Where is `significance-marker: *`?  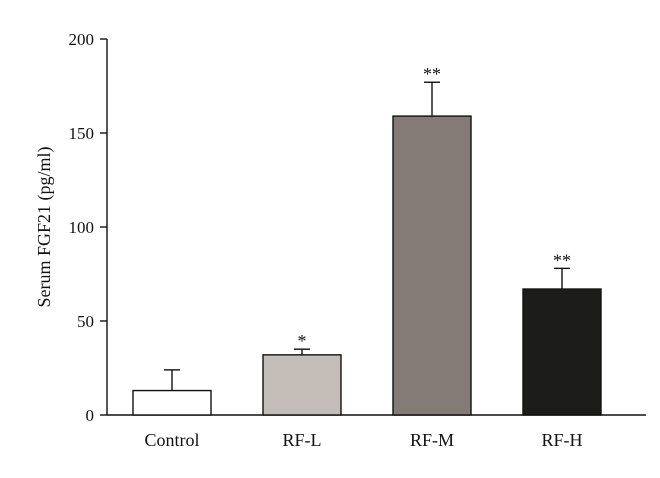 significance-marker: * is located at coordinates (302, 341).